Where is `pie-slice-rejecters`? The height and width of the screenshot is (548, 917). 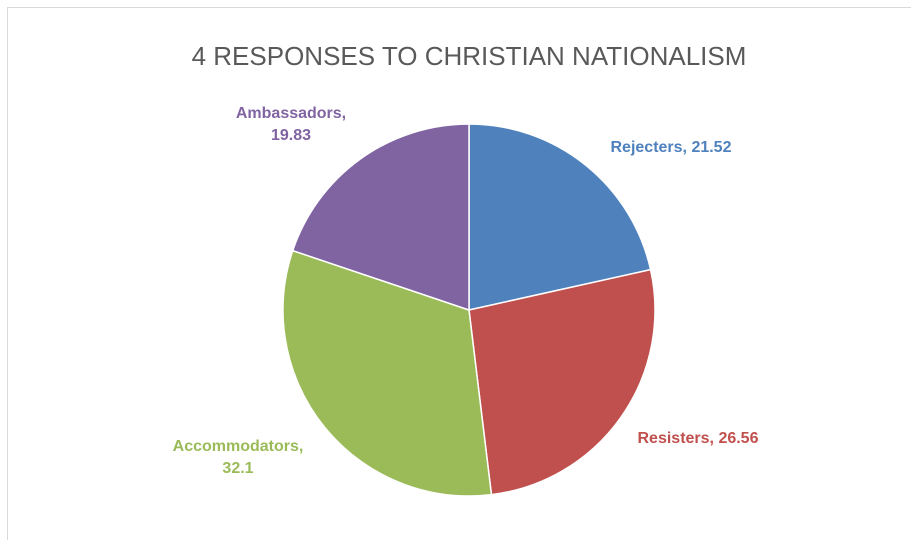
pie-slice-rejecters is located at coordinates (560, 217).